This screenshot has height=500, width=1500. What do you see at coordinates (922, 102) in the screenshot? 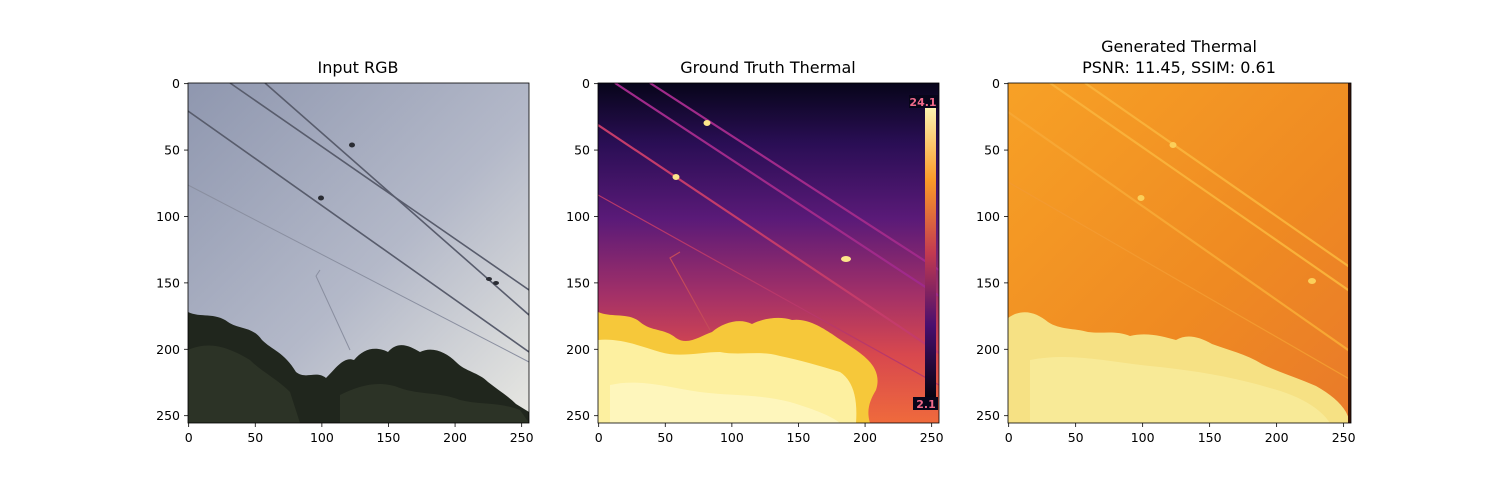
I see `colorbar-max-label: 24.1` at bounding box center [922, 102].